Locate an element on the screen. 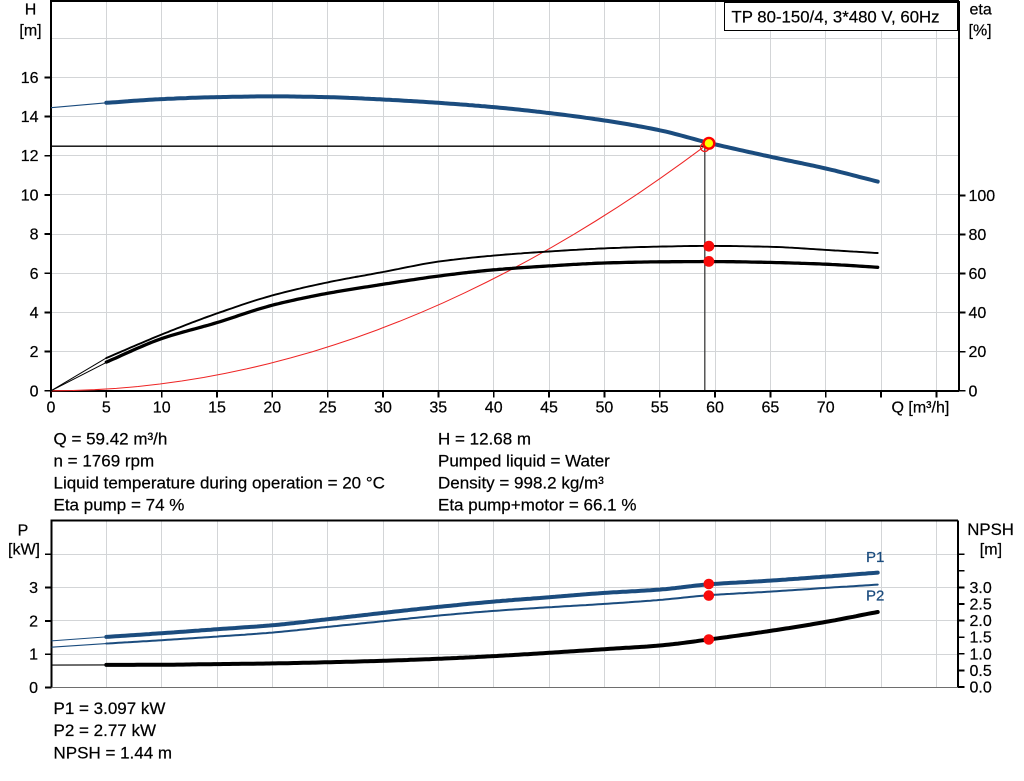 The height and width of the screenshot is (781, 1024). svg-text: 45 is located at coordinates (549, 408).